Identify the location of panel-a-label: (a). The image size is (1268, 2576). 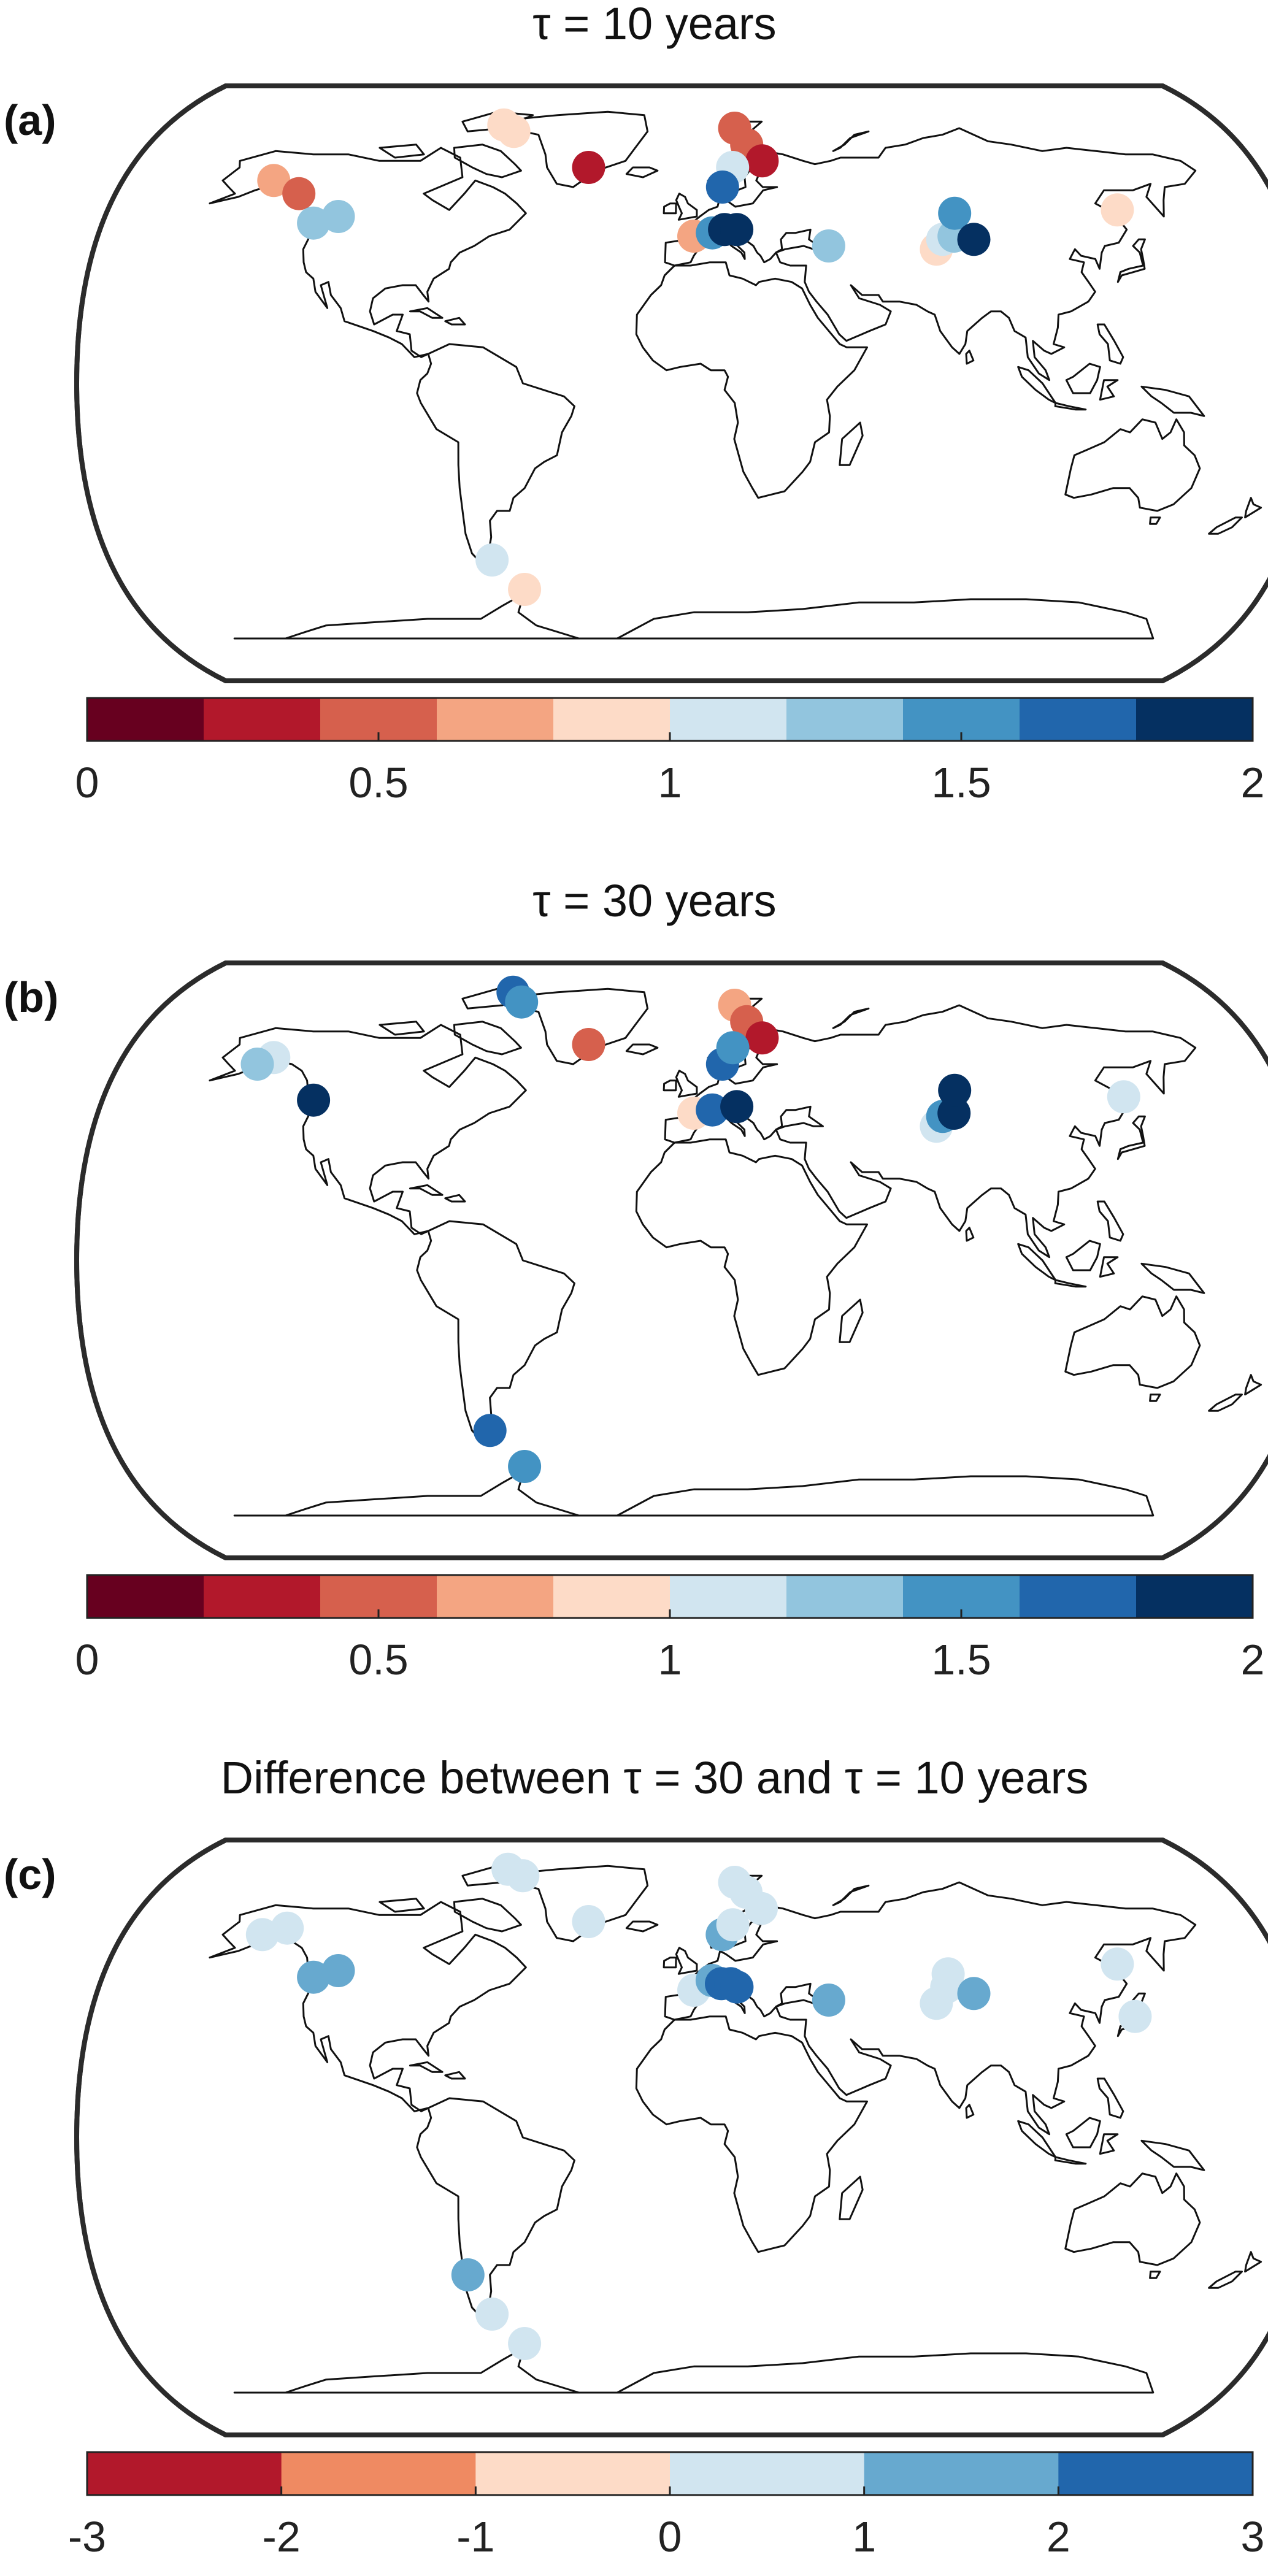
(30, 120).